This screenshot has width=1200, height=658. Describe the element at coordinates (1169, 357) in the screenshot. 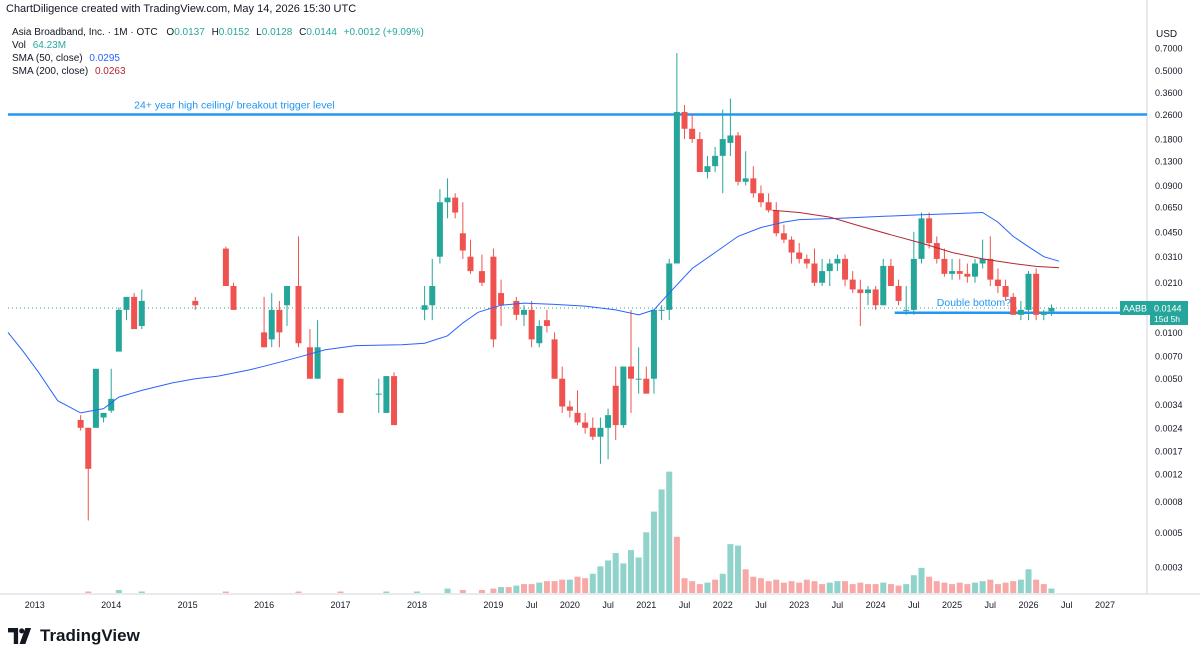

I see `y-tick-label: 0.0070` at that location.